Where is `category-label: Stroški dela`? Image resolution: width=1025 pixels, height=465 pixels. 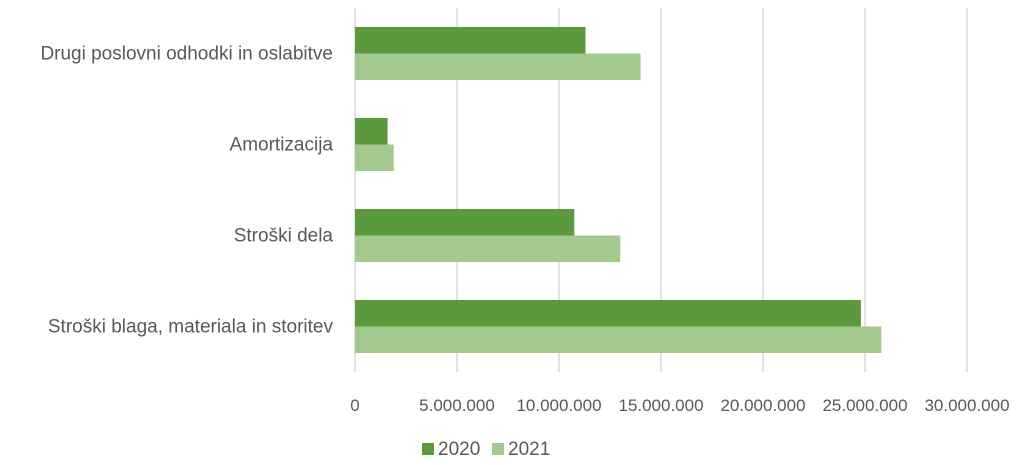 category-label: Stroški dela is located at coordinates (284, 236).